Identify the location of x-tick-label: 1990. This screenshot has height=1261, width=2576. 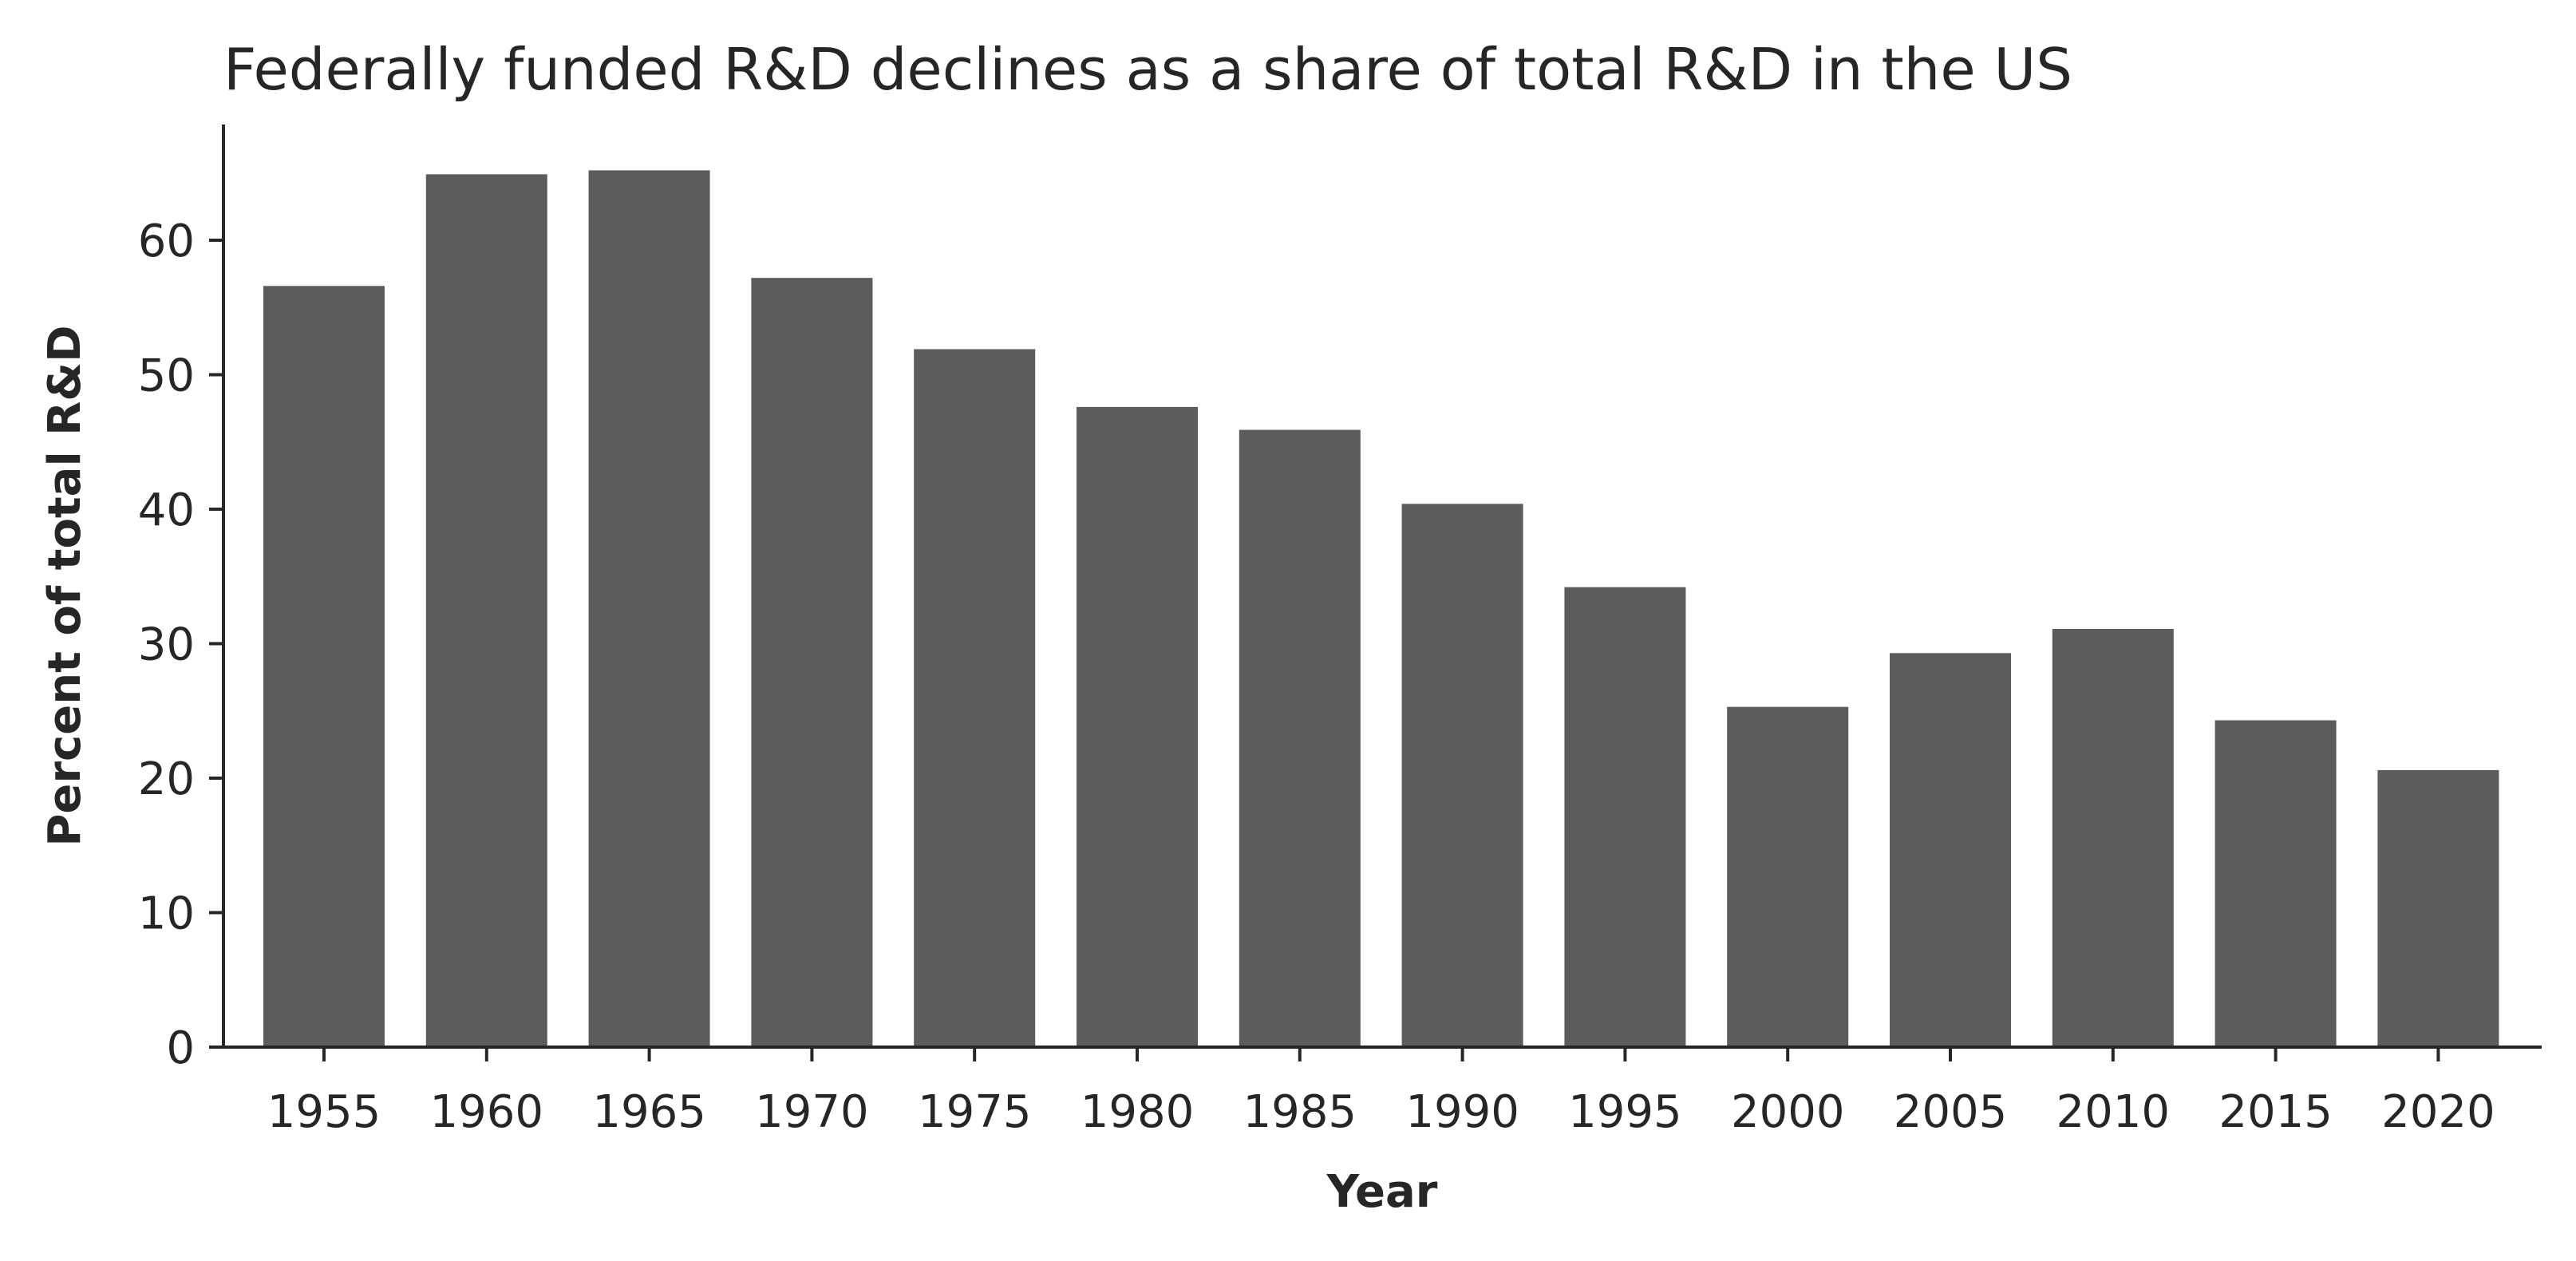
(1462, 1112).